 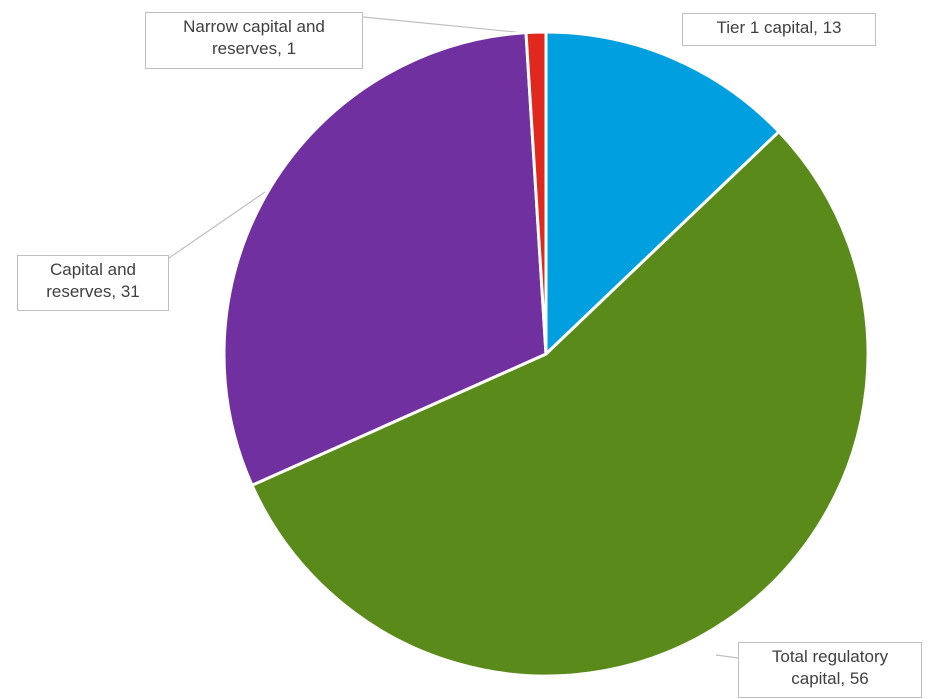 I want to click on data-label-capital-and-reserves: Capital and reserves, 31, so click(x=93, y=283).